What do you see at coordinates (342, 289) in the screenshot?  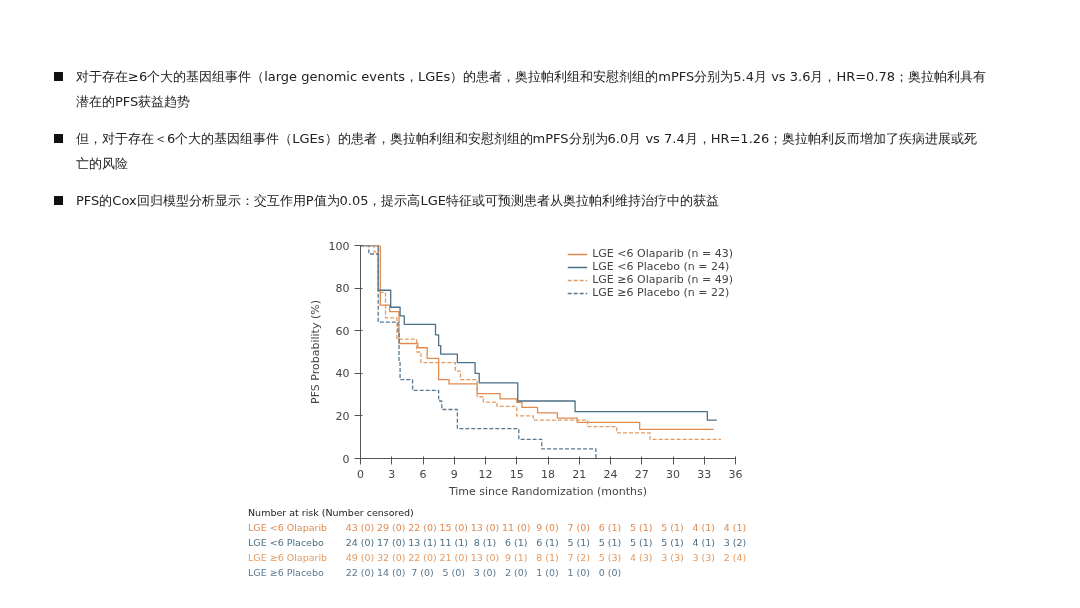 I see `y-tick-label: 80` at bounding box center [342, 289].